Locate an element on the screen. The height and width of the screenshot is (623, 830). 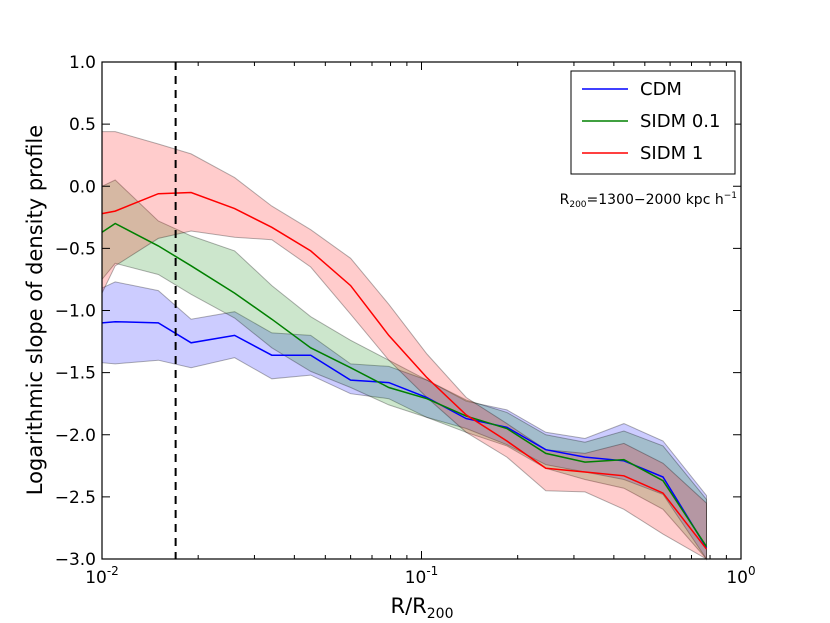
y-tick-label: 0.5 is located at coordinates (82, 125).